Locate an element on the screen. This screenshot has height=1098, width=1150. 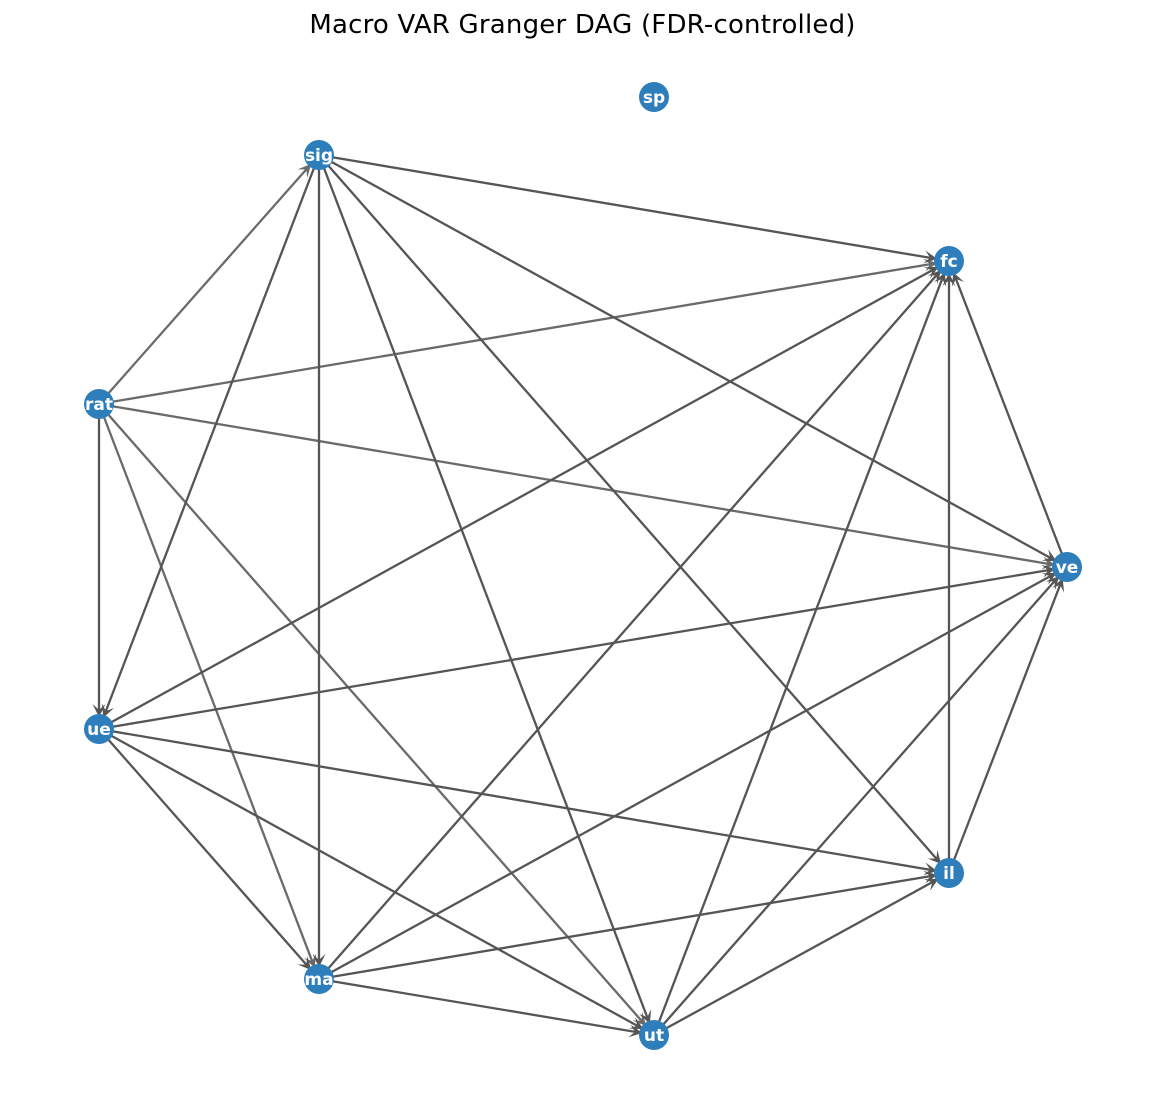
edge-ue-to-il is located at coordinates (518, 800).